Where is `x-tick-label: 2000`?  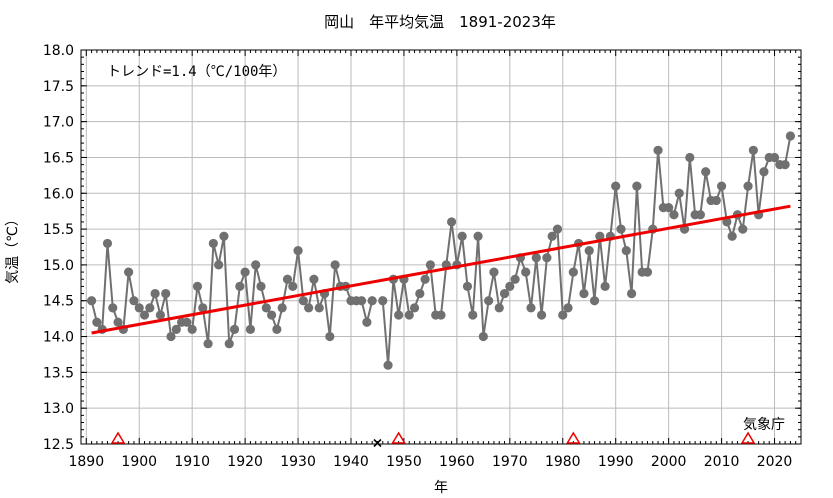
x-tick-label: 2000 is located at coordinates (669, 462).